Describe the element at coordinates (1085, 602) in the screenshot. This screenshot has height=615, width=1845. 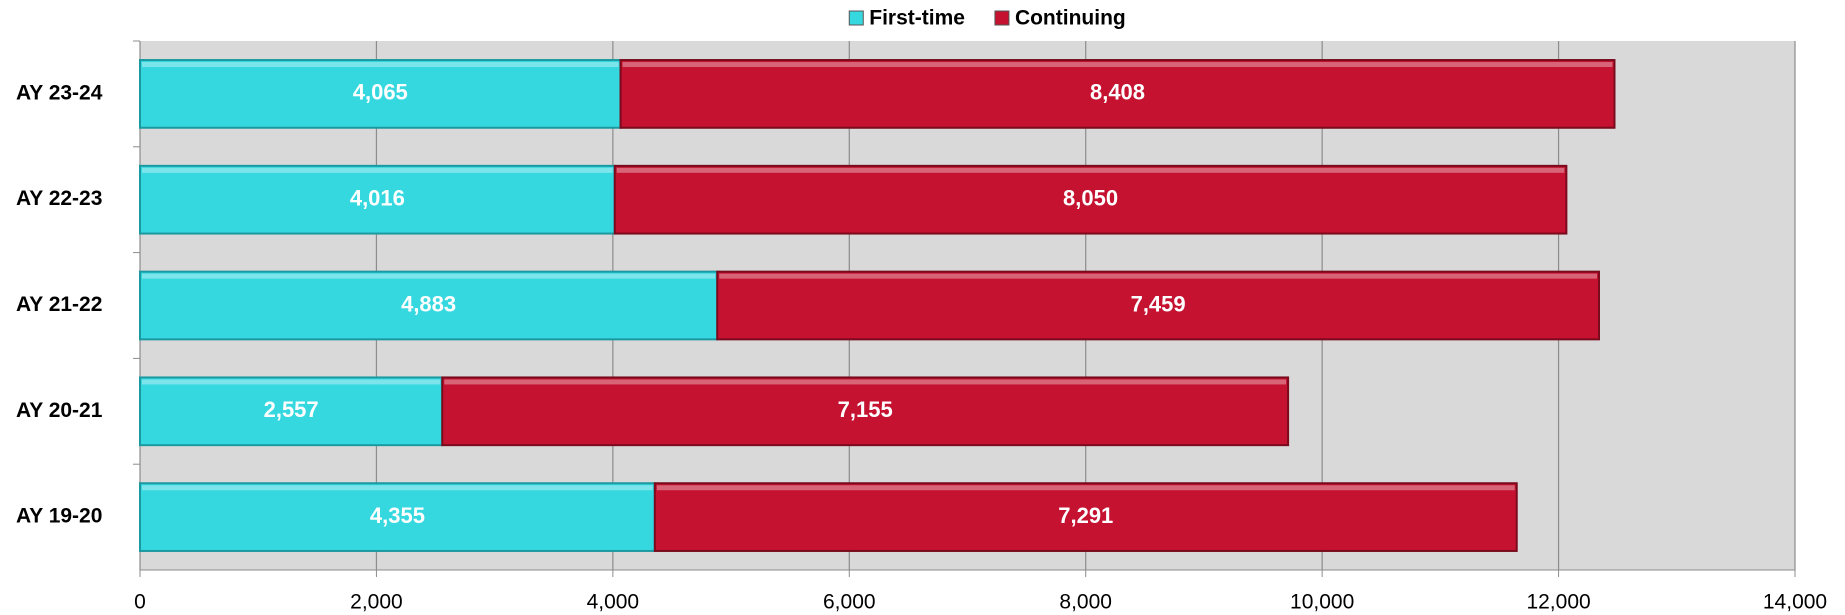
I see `x-tick-label: 8,000` at that location.